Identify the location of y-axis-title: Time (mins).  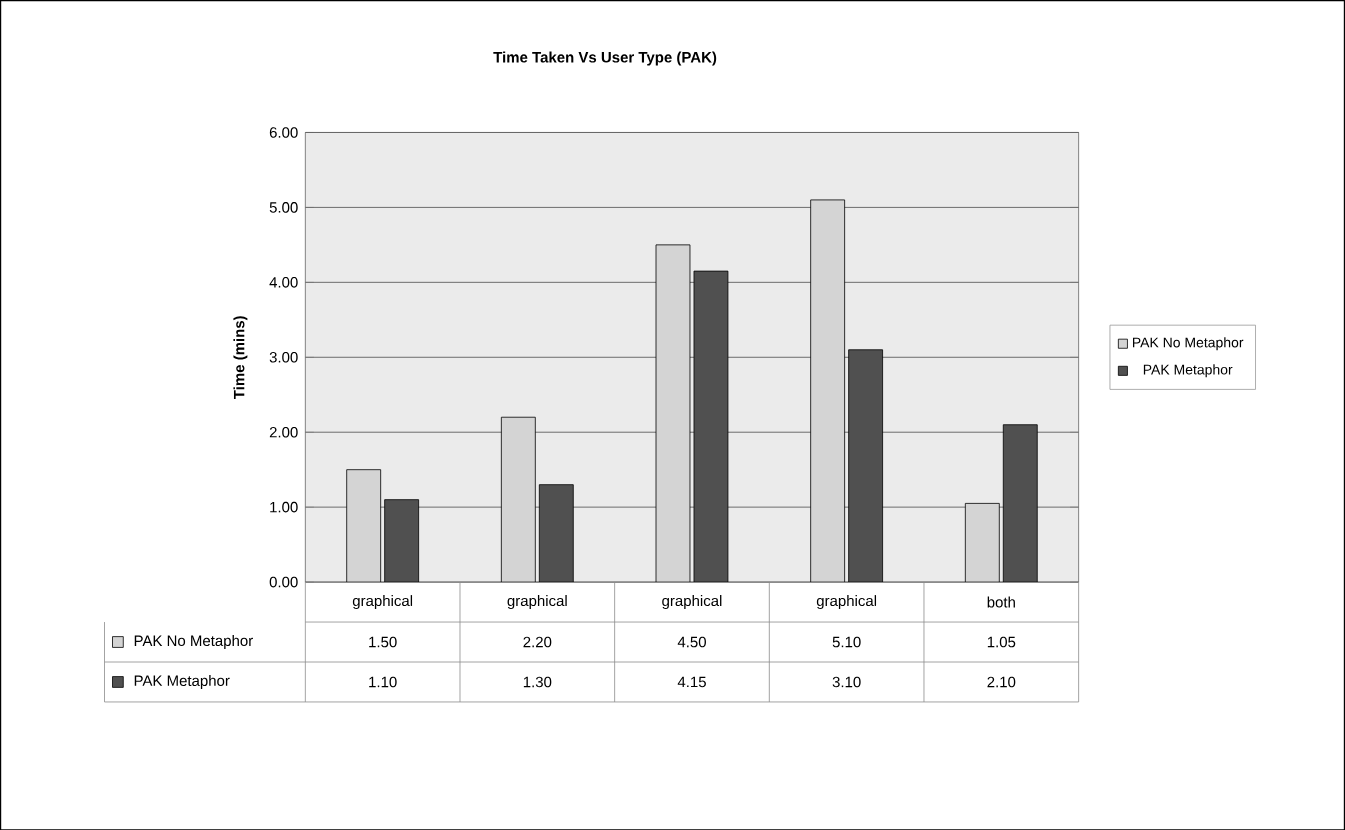
(240, 357).